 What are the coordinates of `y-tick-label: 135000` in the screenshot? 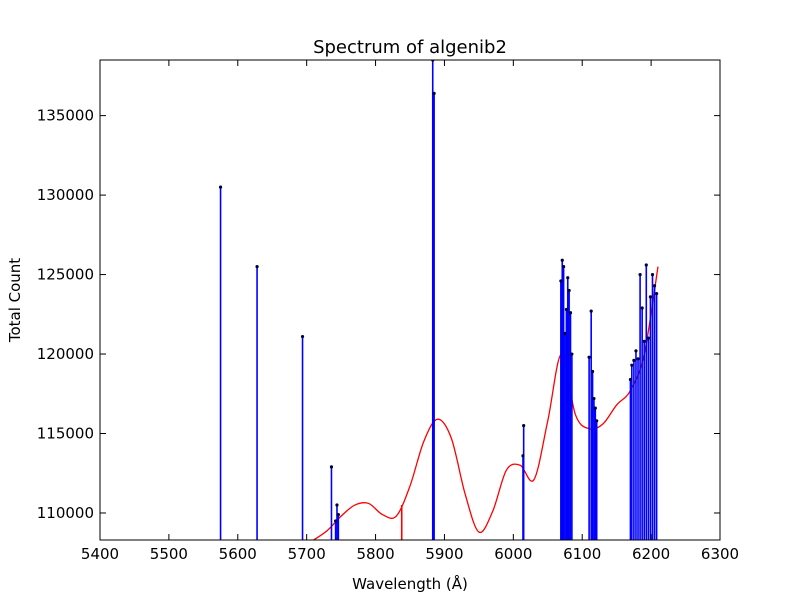 It's located at (65, 116).